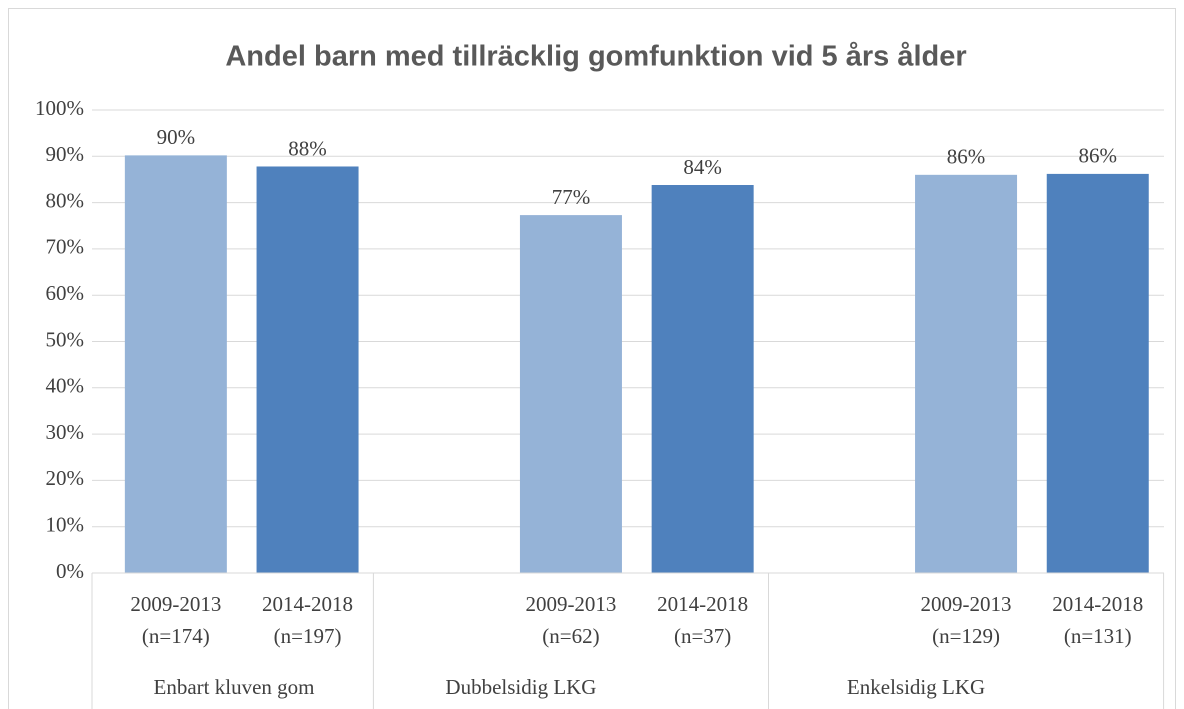 The image size is (1184, 709). Describe the element at coordinates (520, 687) in the screenshot. I see `group-label: Dubbelsidig LKG` at that location.